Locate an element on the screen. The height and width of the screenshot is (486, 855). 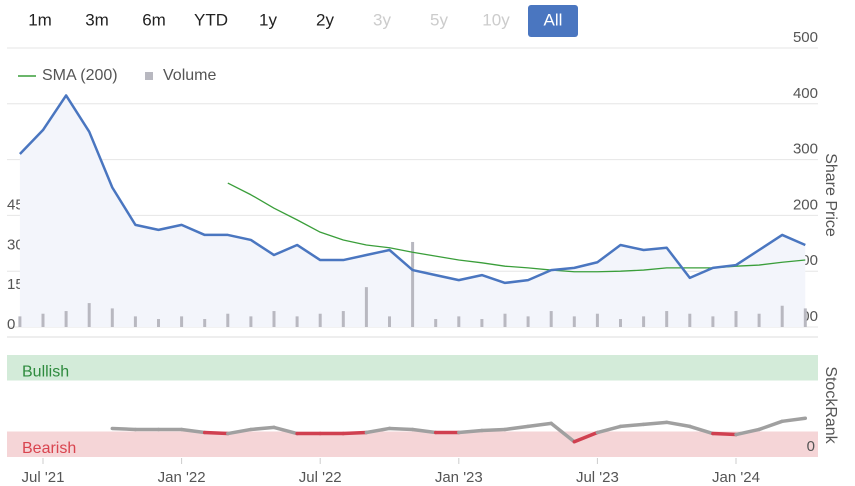
range-button-active is located at coordinates (553, 21).